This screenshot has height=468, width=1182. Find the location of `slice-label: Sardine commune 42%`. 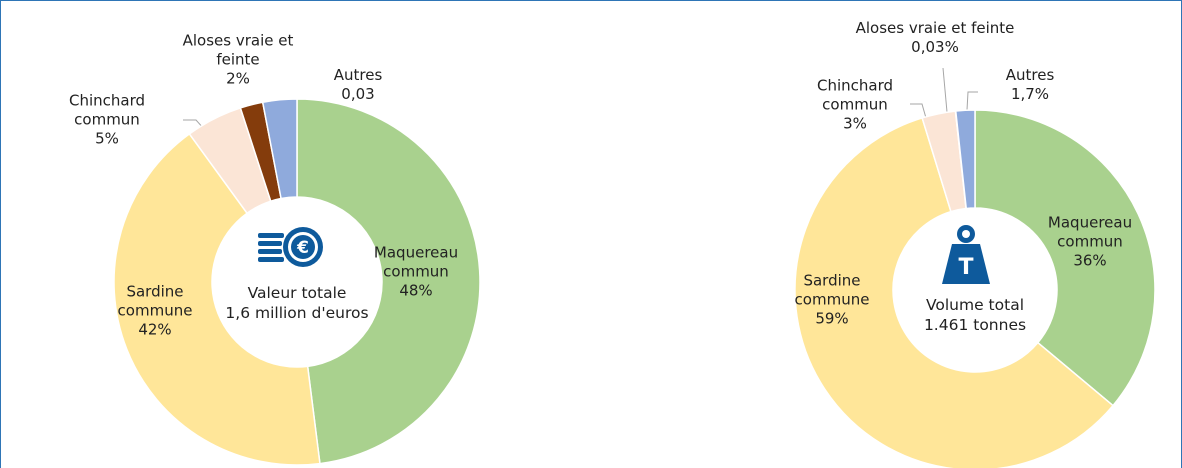

slice-label: Sardine commune 42% is located at coordinates (155, 311).